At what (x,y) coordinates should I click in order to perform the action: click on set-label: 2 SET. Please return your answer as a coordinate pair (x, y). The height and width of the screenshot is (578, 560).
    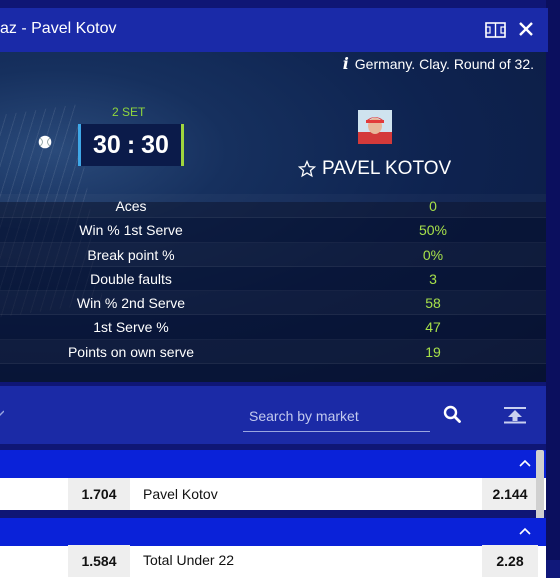
    Looking at the image, I should click on (129, 112).